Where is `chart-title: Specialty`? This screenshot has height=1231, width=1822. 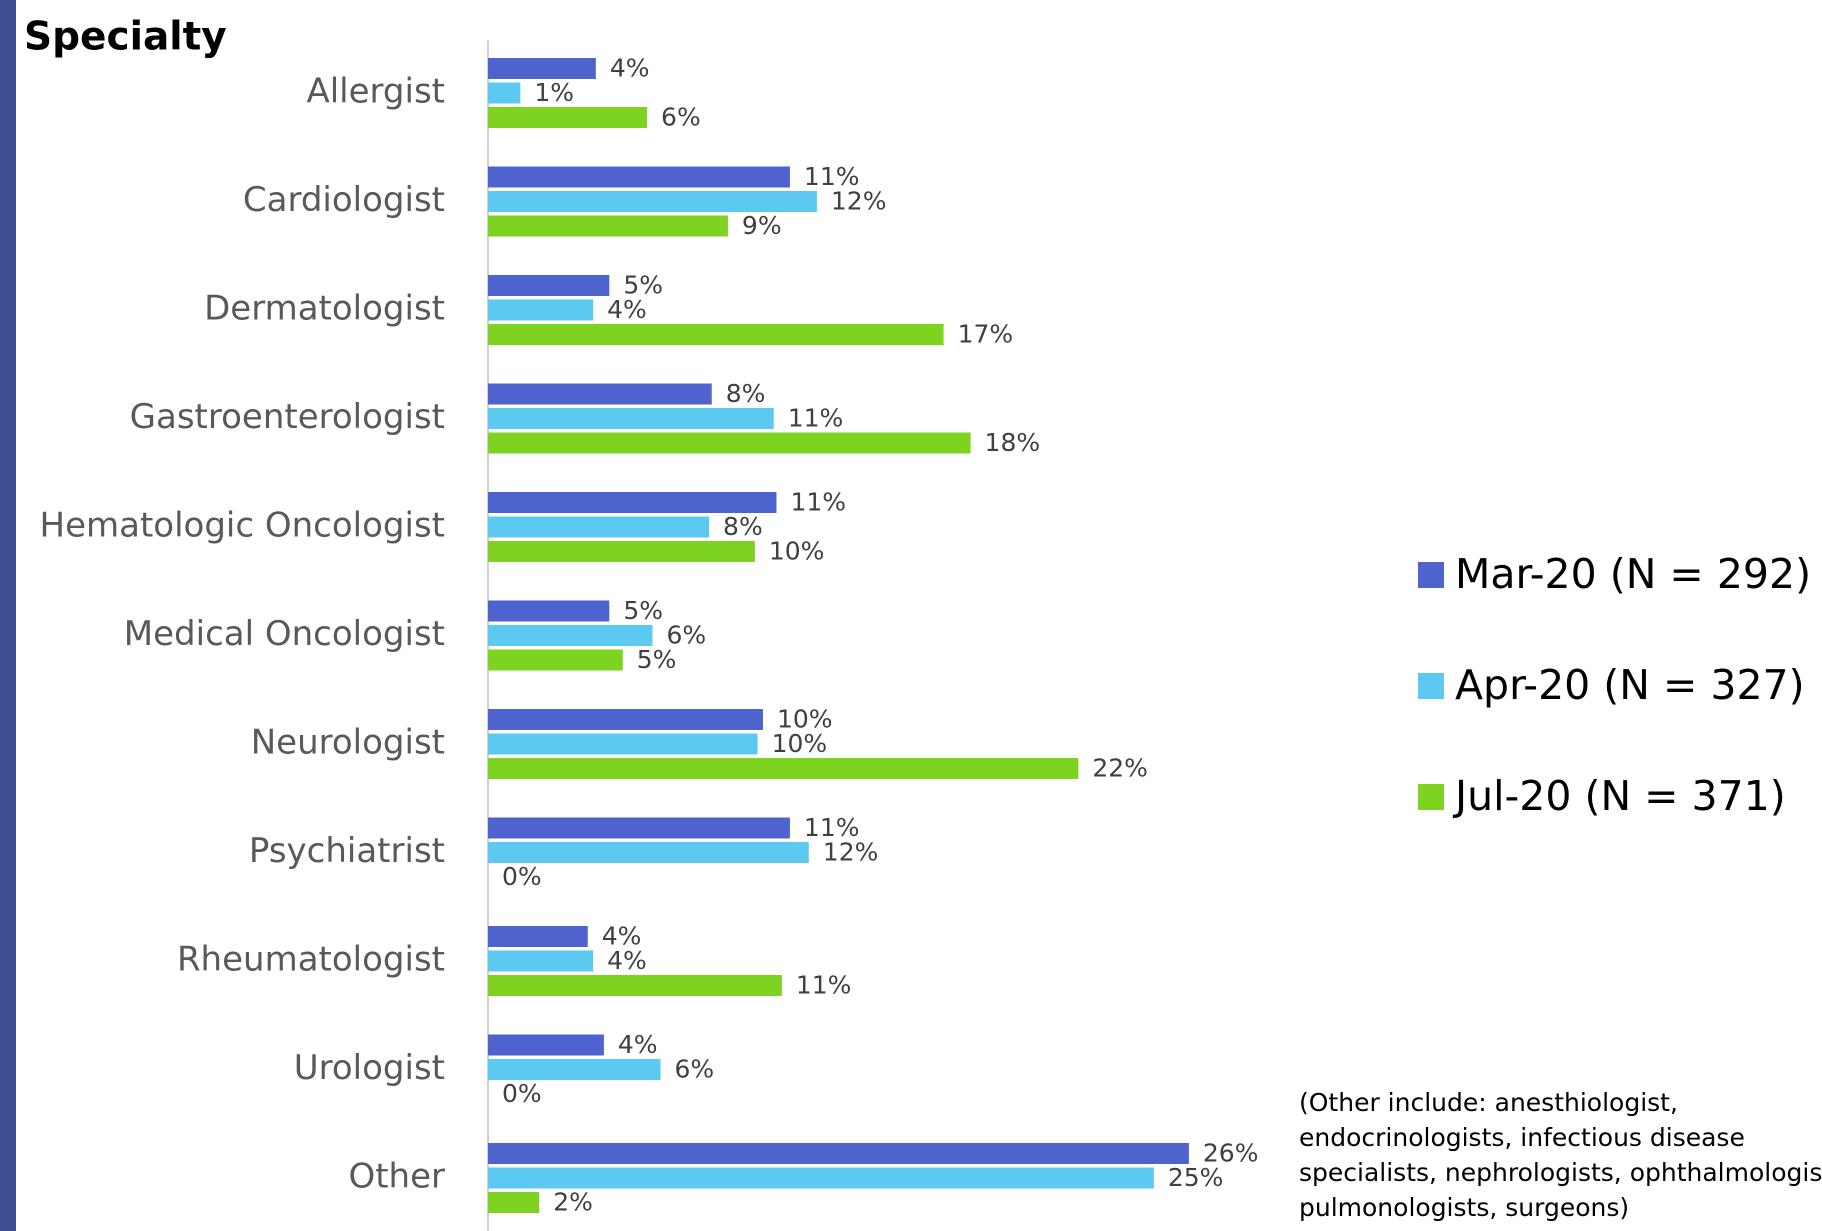
chart-title: Specialty is located at coordinates (125, 37).